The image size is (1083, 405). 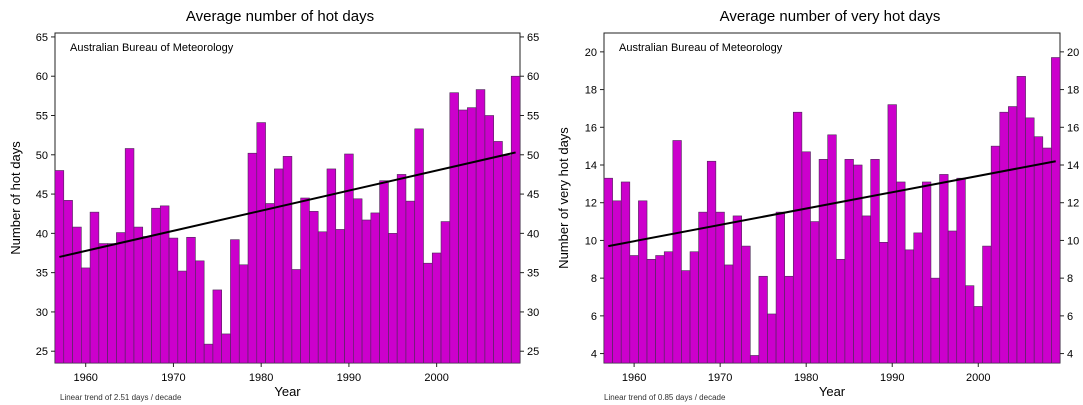 I want to click on bar-1968, so click(x=703, y=287).